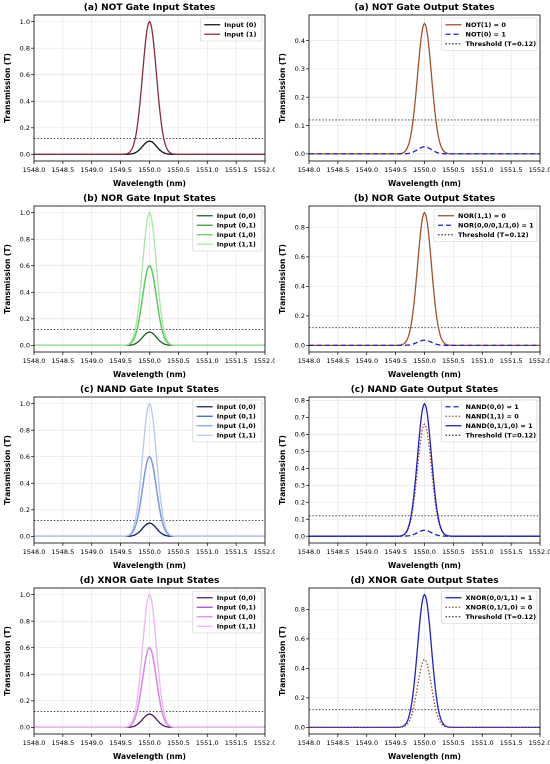 This screenshot has width=550, height=764. I want to click on legend-label: NOR(1,1) = 0, so click(482, 216).